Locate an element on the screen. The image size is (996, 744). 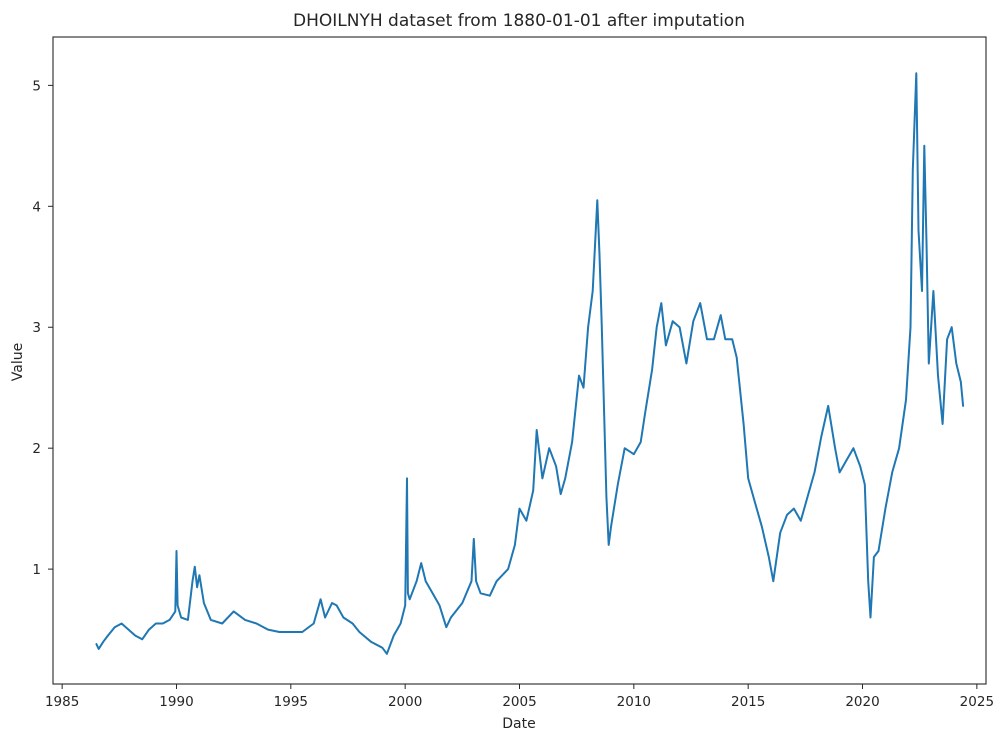
x-tick-label: 2015 is located at coordinates (748, 702).